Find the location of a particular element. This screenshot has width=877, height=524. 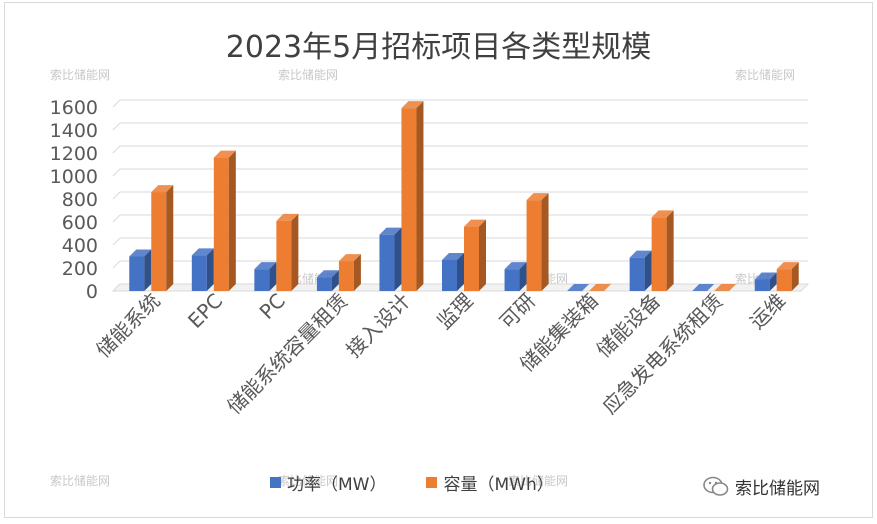

x-tick-label: 监理 is located at coordinates (454, 311).